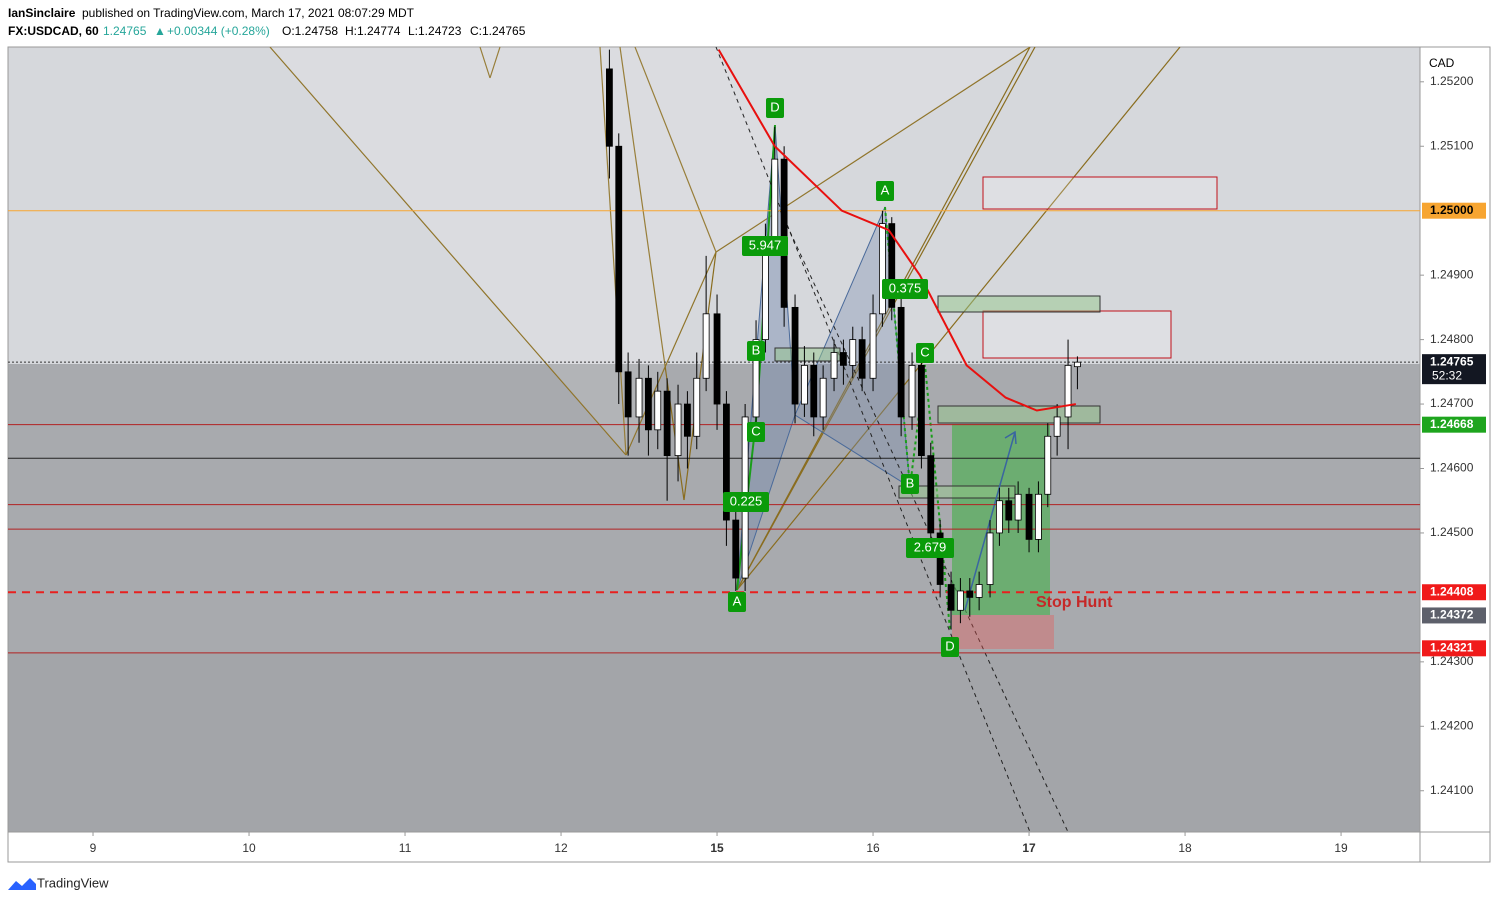  What do you see at coordinates (1074, 602) in the screenshot?
I see `stop-hunt-label: Stop Hunt` at bounding box center [1074, 602].